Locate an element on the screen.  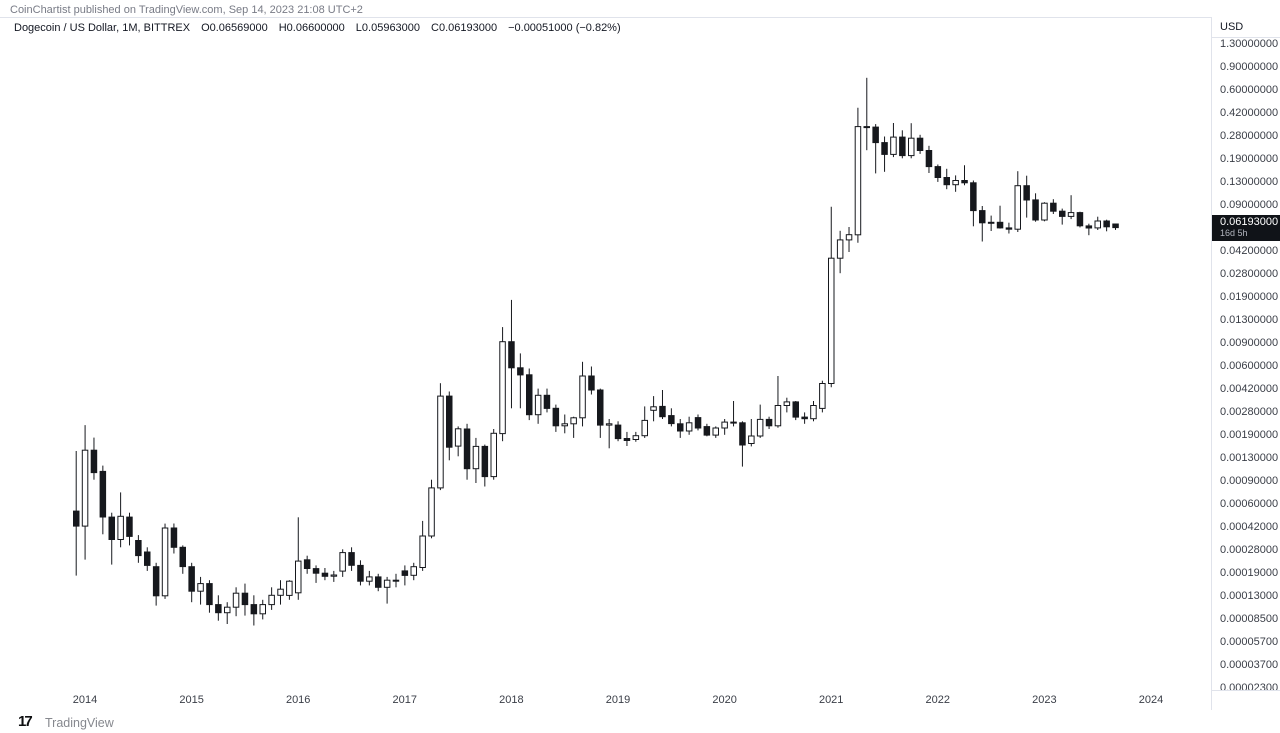
price-tick-label: 0.04200000 is located at coordinates (1249, 251).